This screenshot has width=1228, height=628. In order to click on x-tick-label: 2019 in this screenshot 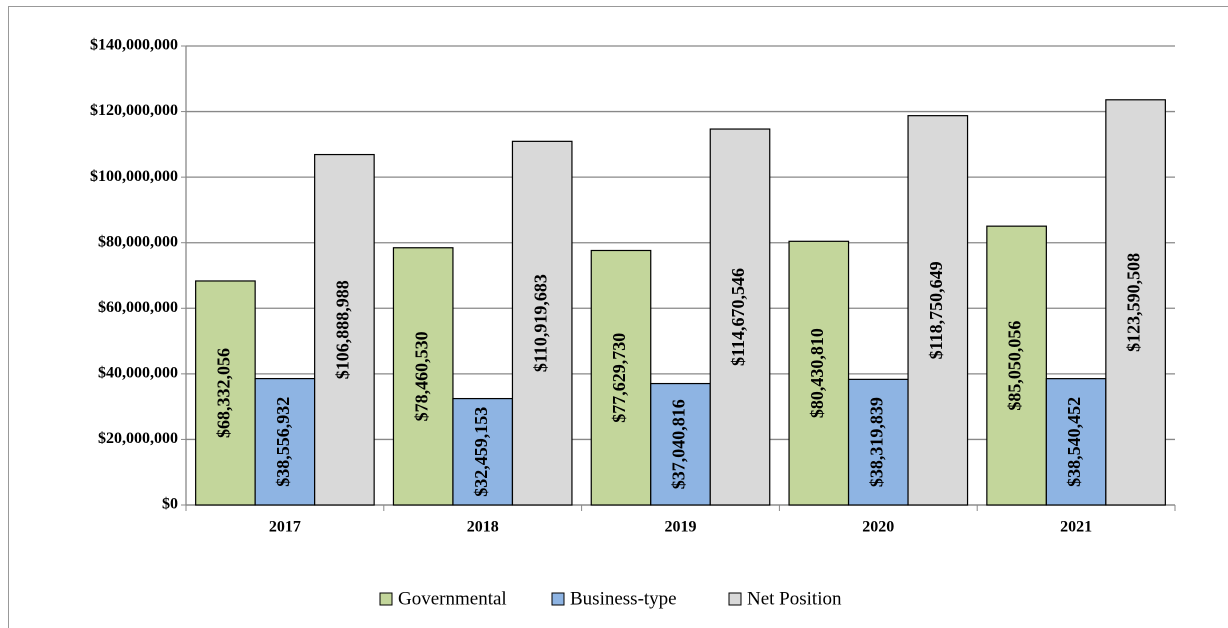, I will do `click(681, 527)`.